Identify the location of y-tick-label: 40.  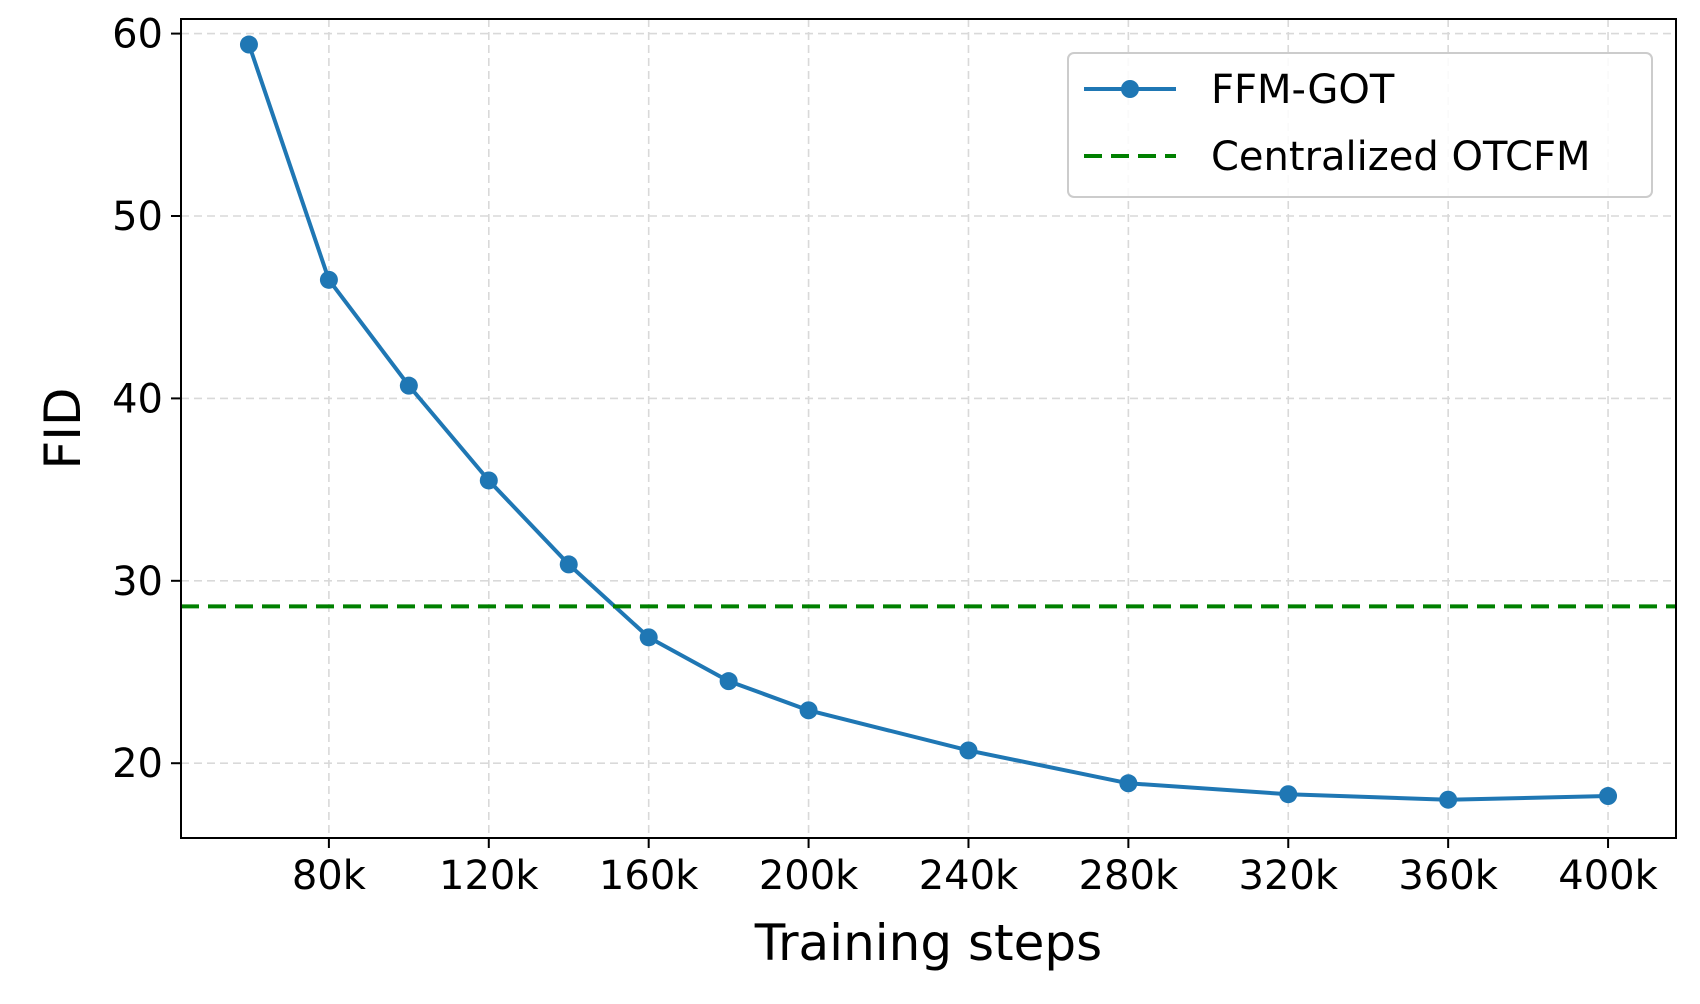
(137, 399).